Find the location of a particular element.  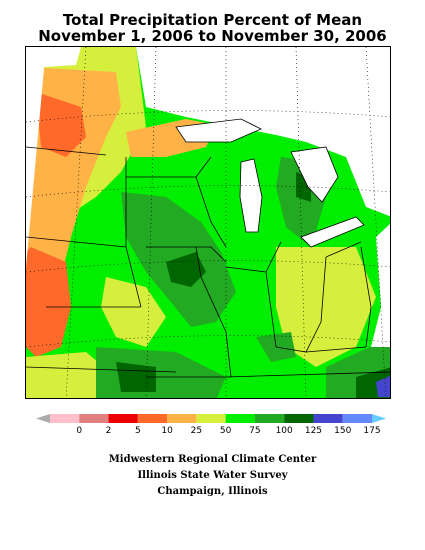

map-region-no-data-east-edge is located at coordinates (380, 285).